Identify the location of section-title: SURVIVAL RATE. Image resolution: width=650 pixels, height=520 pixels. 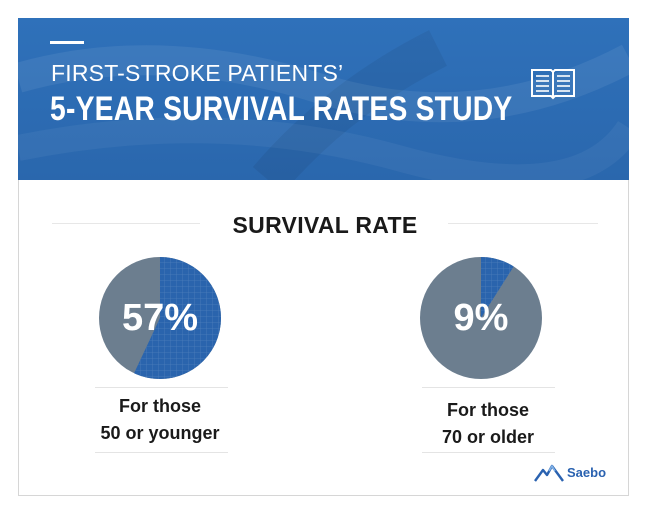
(325, 225).